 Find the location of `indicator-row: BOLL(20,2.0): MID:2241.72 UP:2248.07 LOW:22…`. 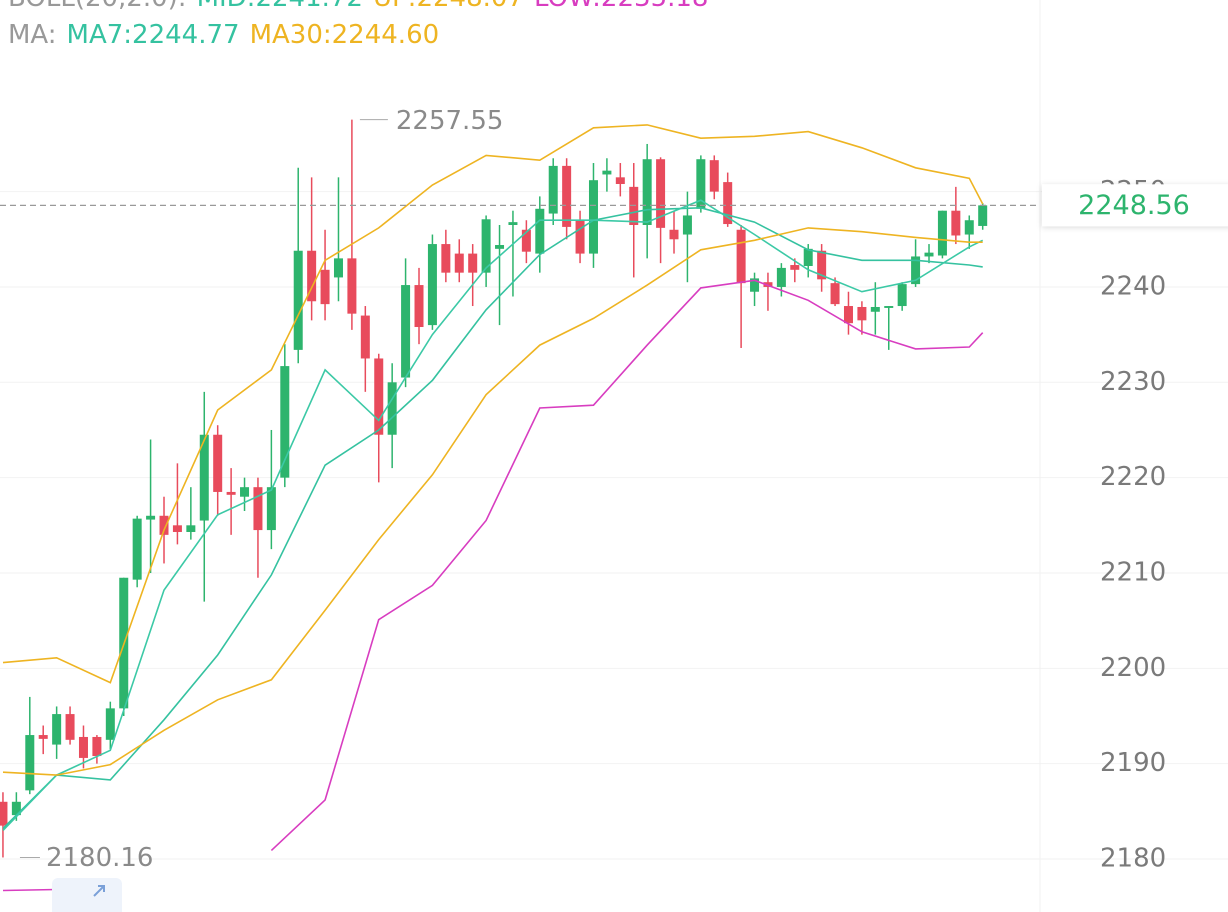

indicator-row: BOLL(20,2.0): MID:2241.72 UP:2248.07 LOW:22… is located at coordinates (358, 6).